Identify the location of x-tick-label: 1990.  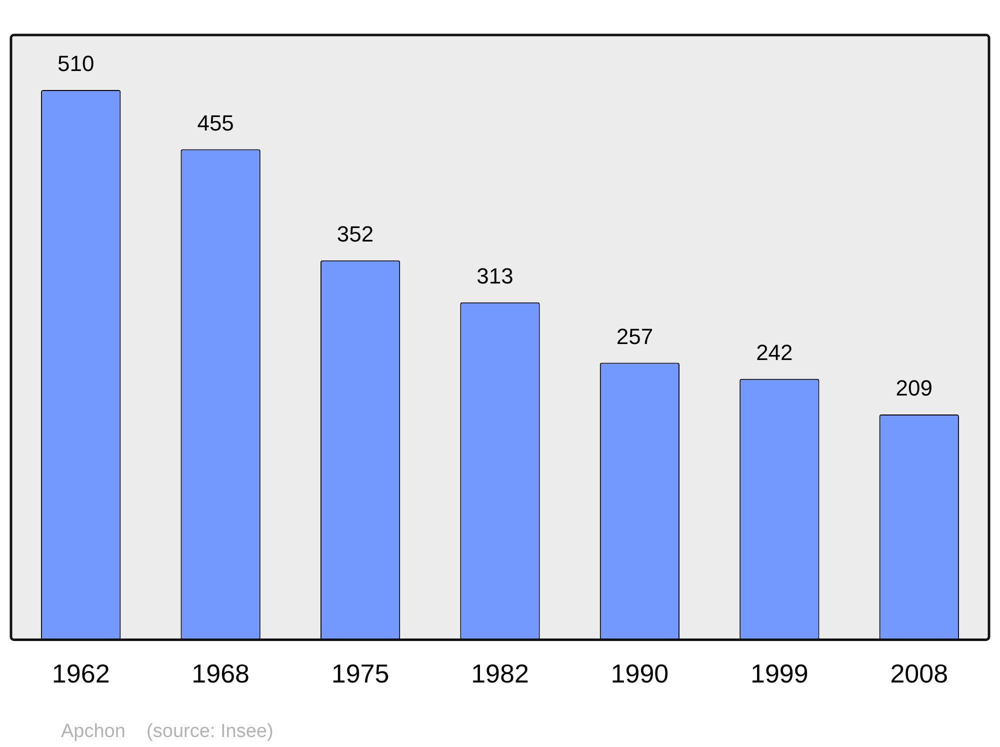
(639, 673).